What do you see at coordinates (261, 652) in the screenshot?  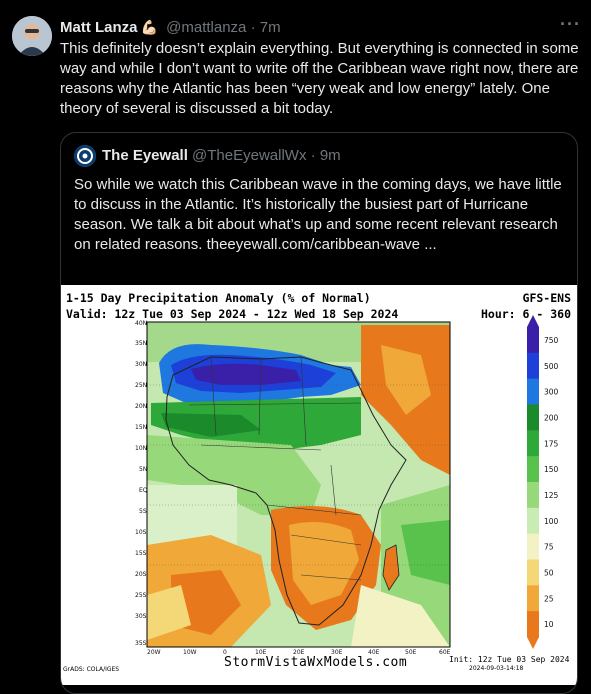 I see `lon-label: 10E` at bounding box center [261, 652].